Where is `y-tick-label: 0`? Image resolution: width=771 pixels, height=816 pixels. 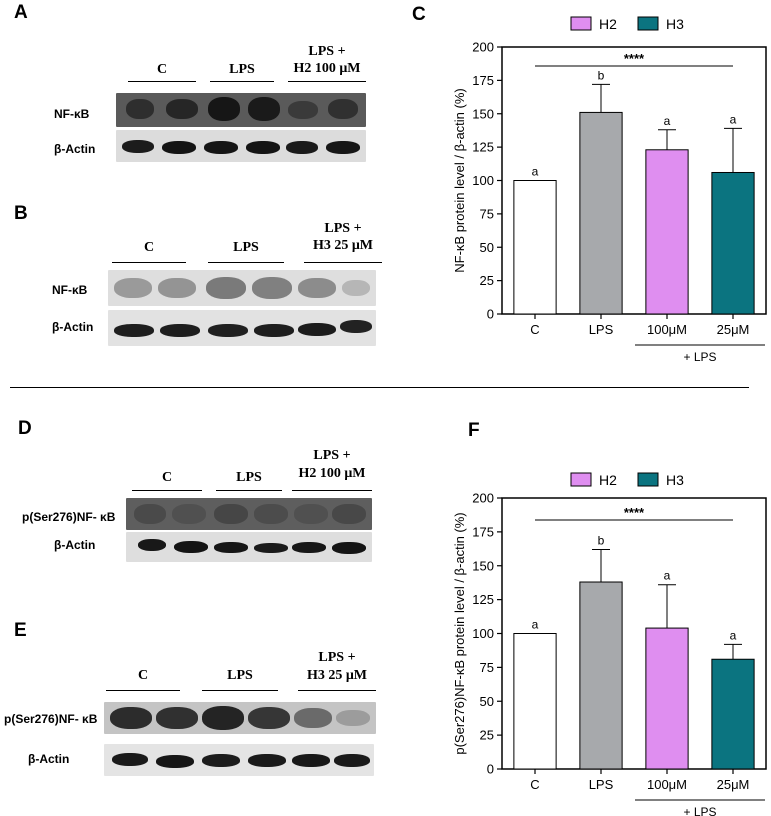 y-tick-label: 0 is located at coordinates (490, 314).